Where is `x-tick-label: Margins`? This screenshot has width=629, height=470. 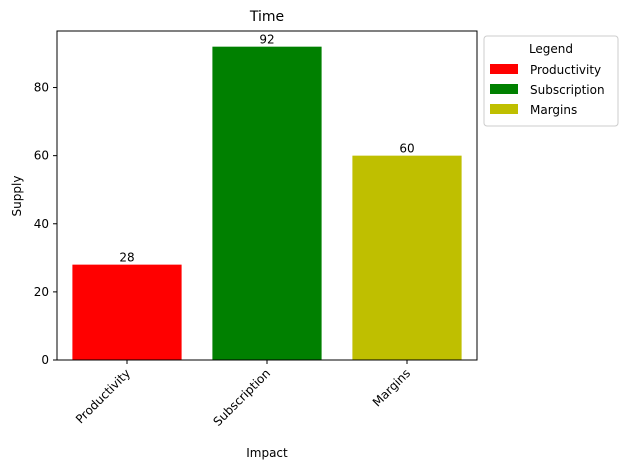
x-tick-label: Margins is located at coordinates (391, 387).